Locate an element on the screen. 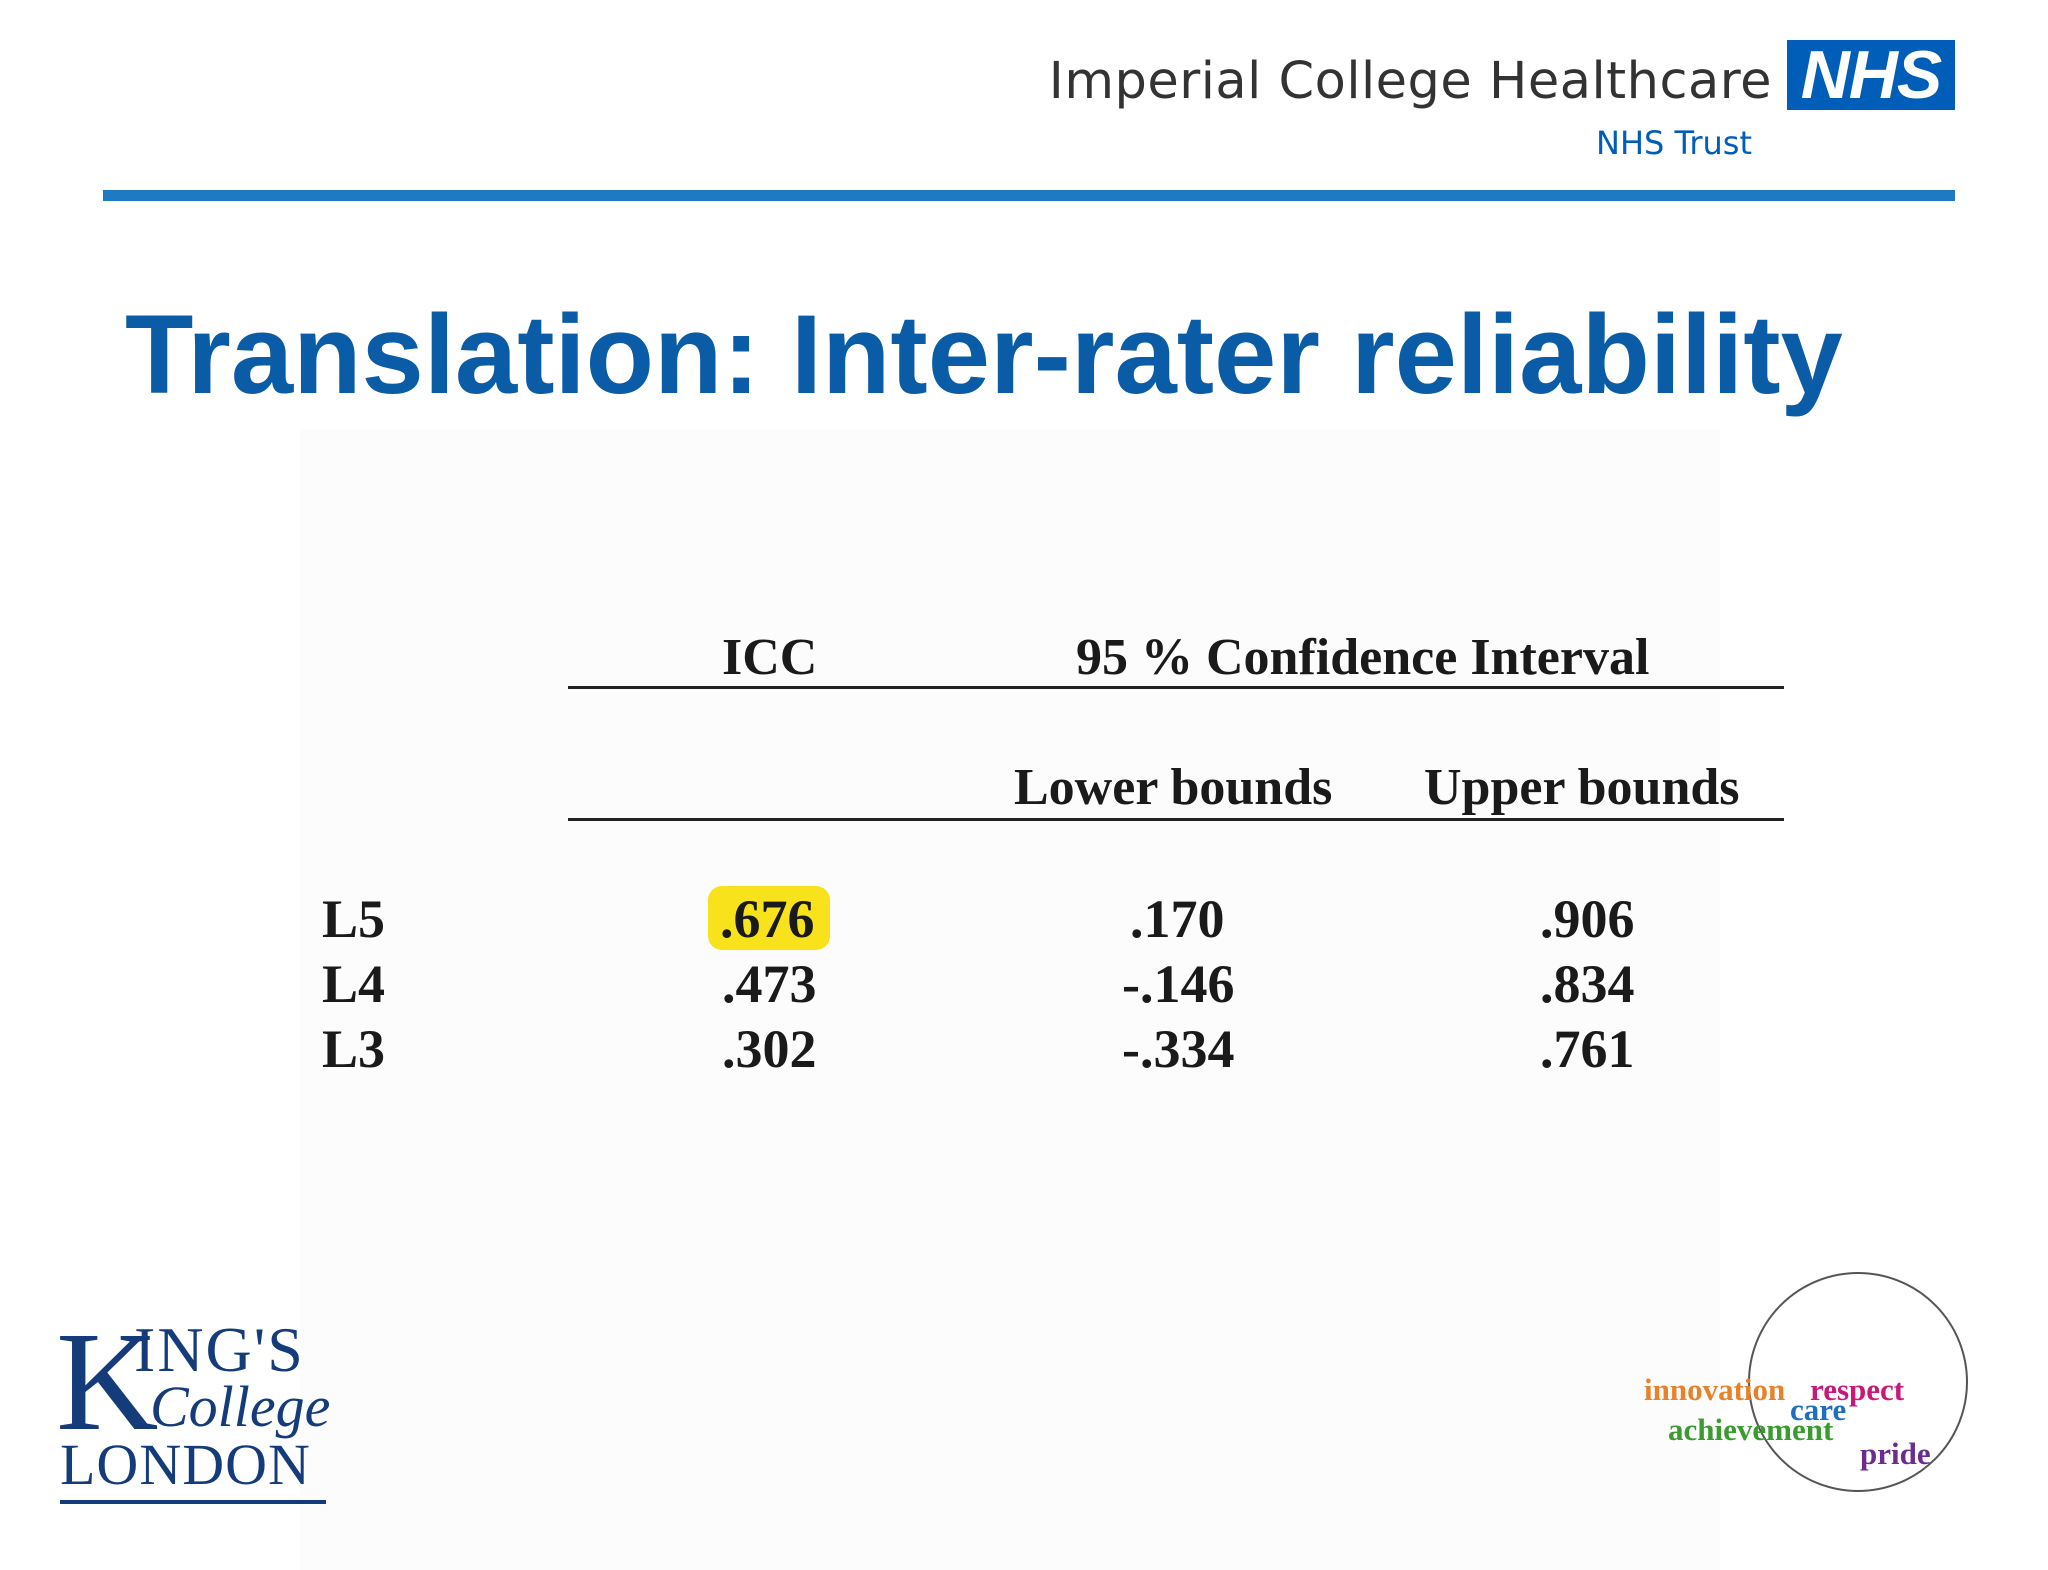 The image size is (2048, 1570). cell-upper: .906 is located at coordinates (1587, 919).